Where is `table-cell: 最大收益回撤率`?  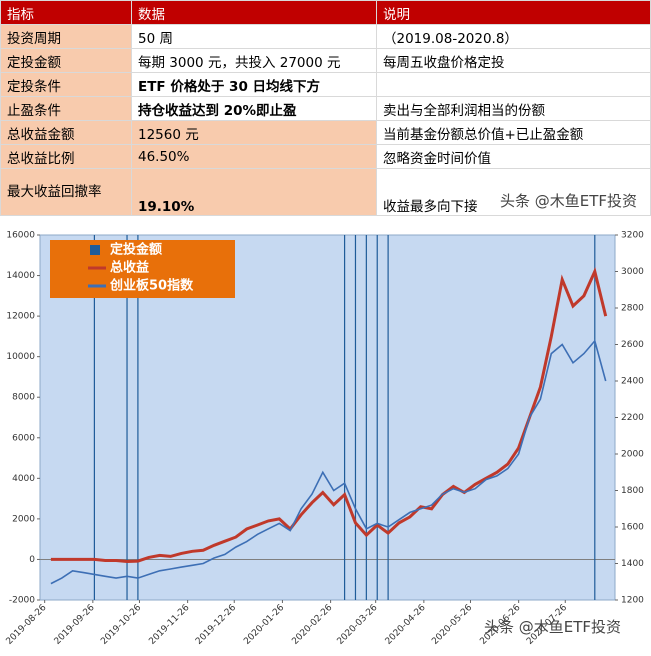
table-cell: 最大收益回撤率 is located at coordinates (66, 192).